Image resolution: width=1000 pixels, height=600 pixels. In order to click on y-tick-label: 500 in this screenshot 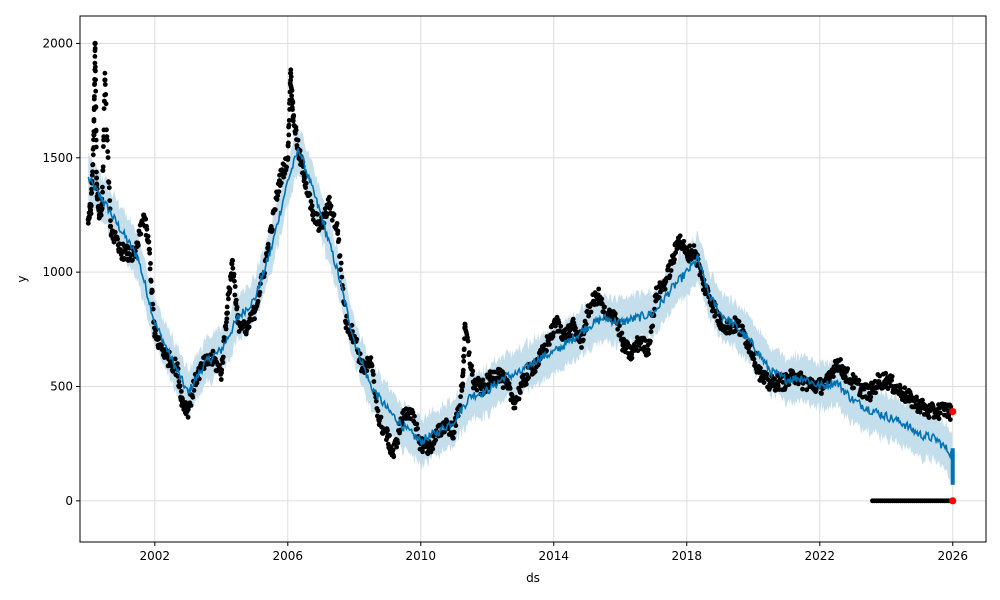, I will do `click(61, 386)`.